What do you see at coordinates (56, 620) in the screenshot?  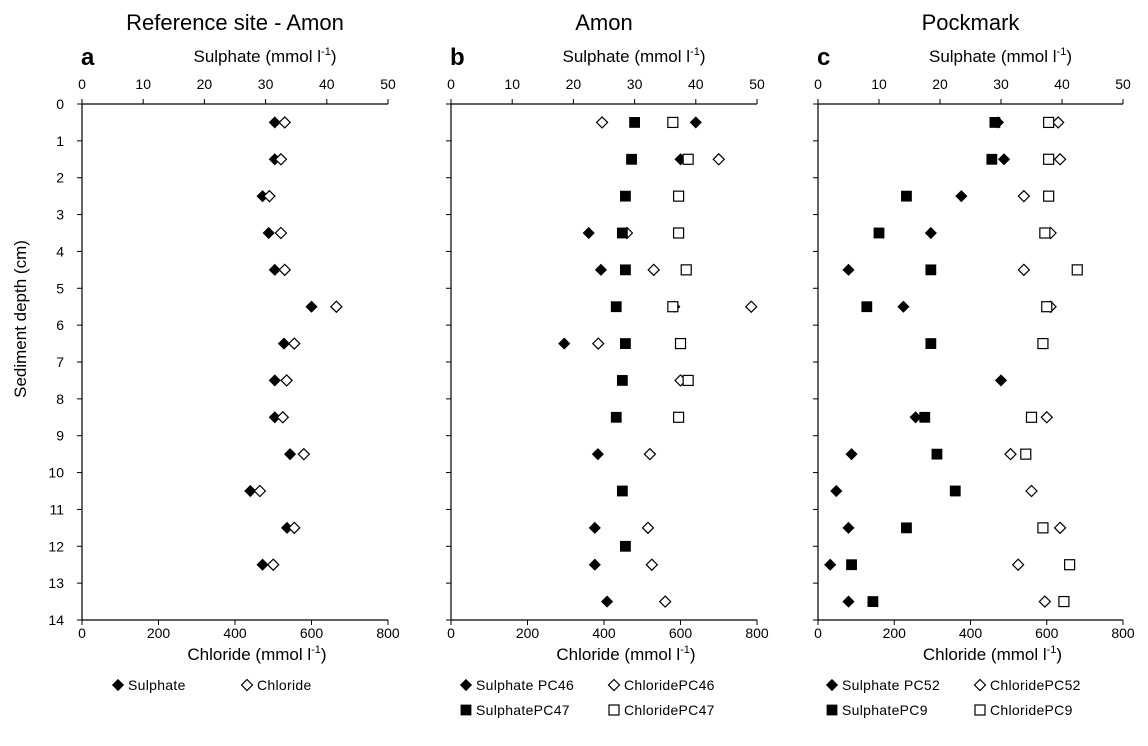 I see `y-tick-label: 14` at bounding box center [56, 620].